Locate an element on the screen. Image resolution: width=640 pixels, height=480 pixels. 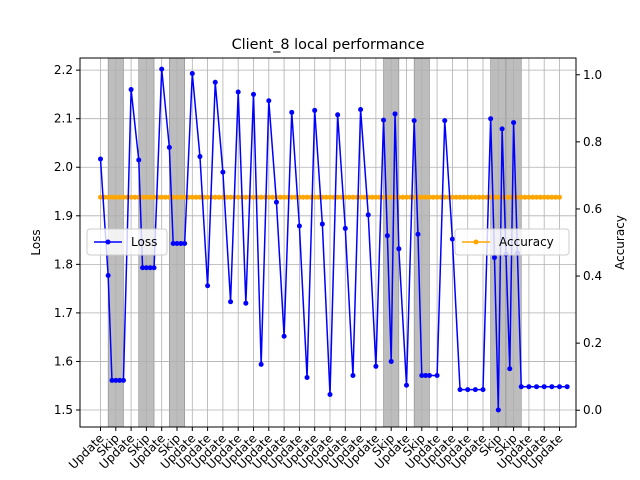
y-tick-label-right: 0.4 is located at coordinates (592, 276).